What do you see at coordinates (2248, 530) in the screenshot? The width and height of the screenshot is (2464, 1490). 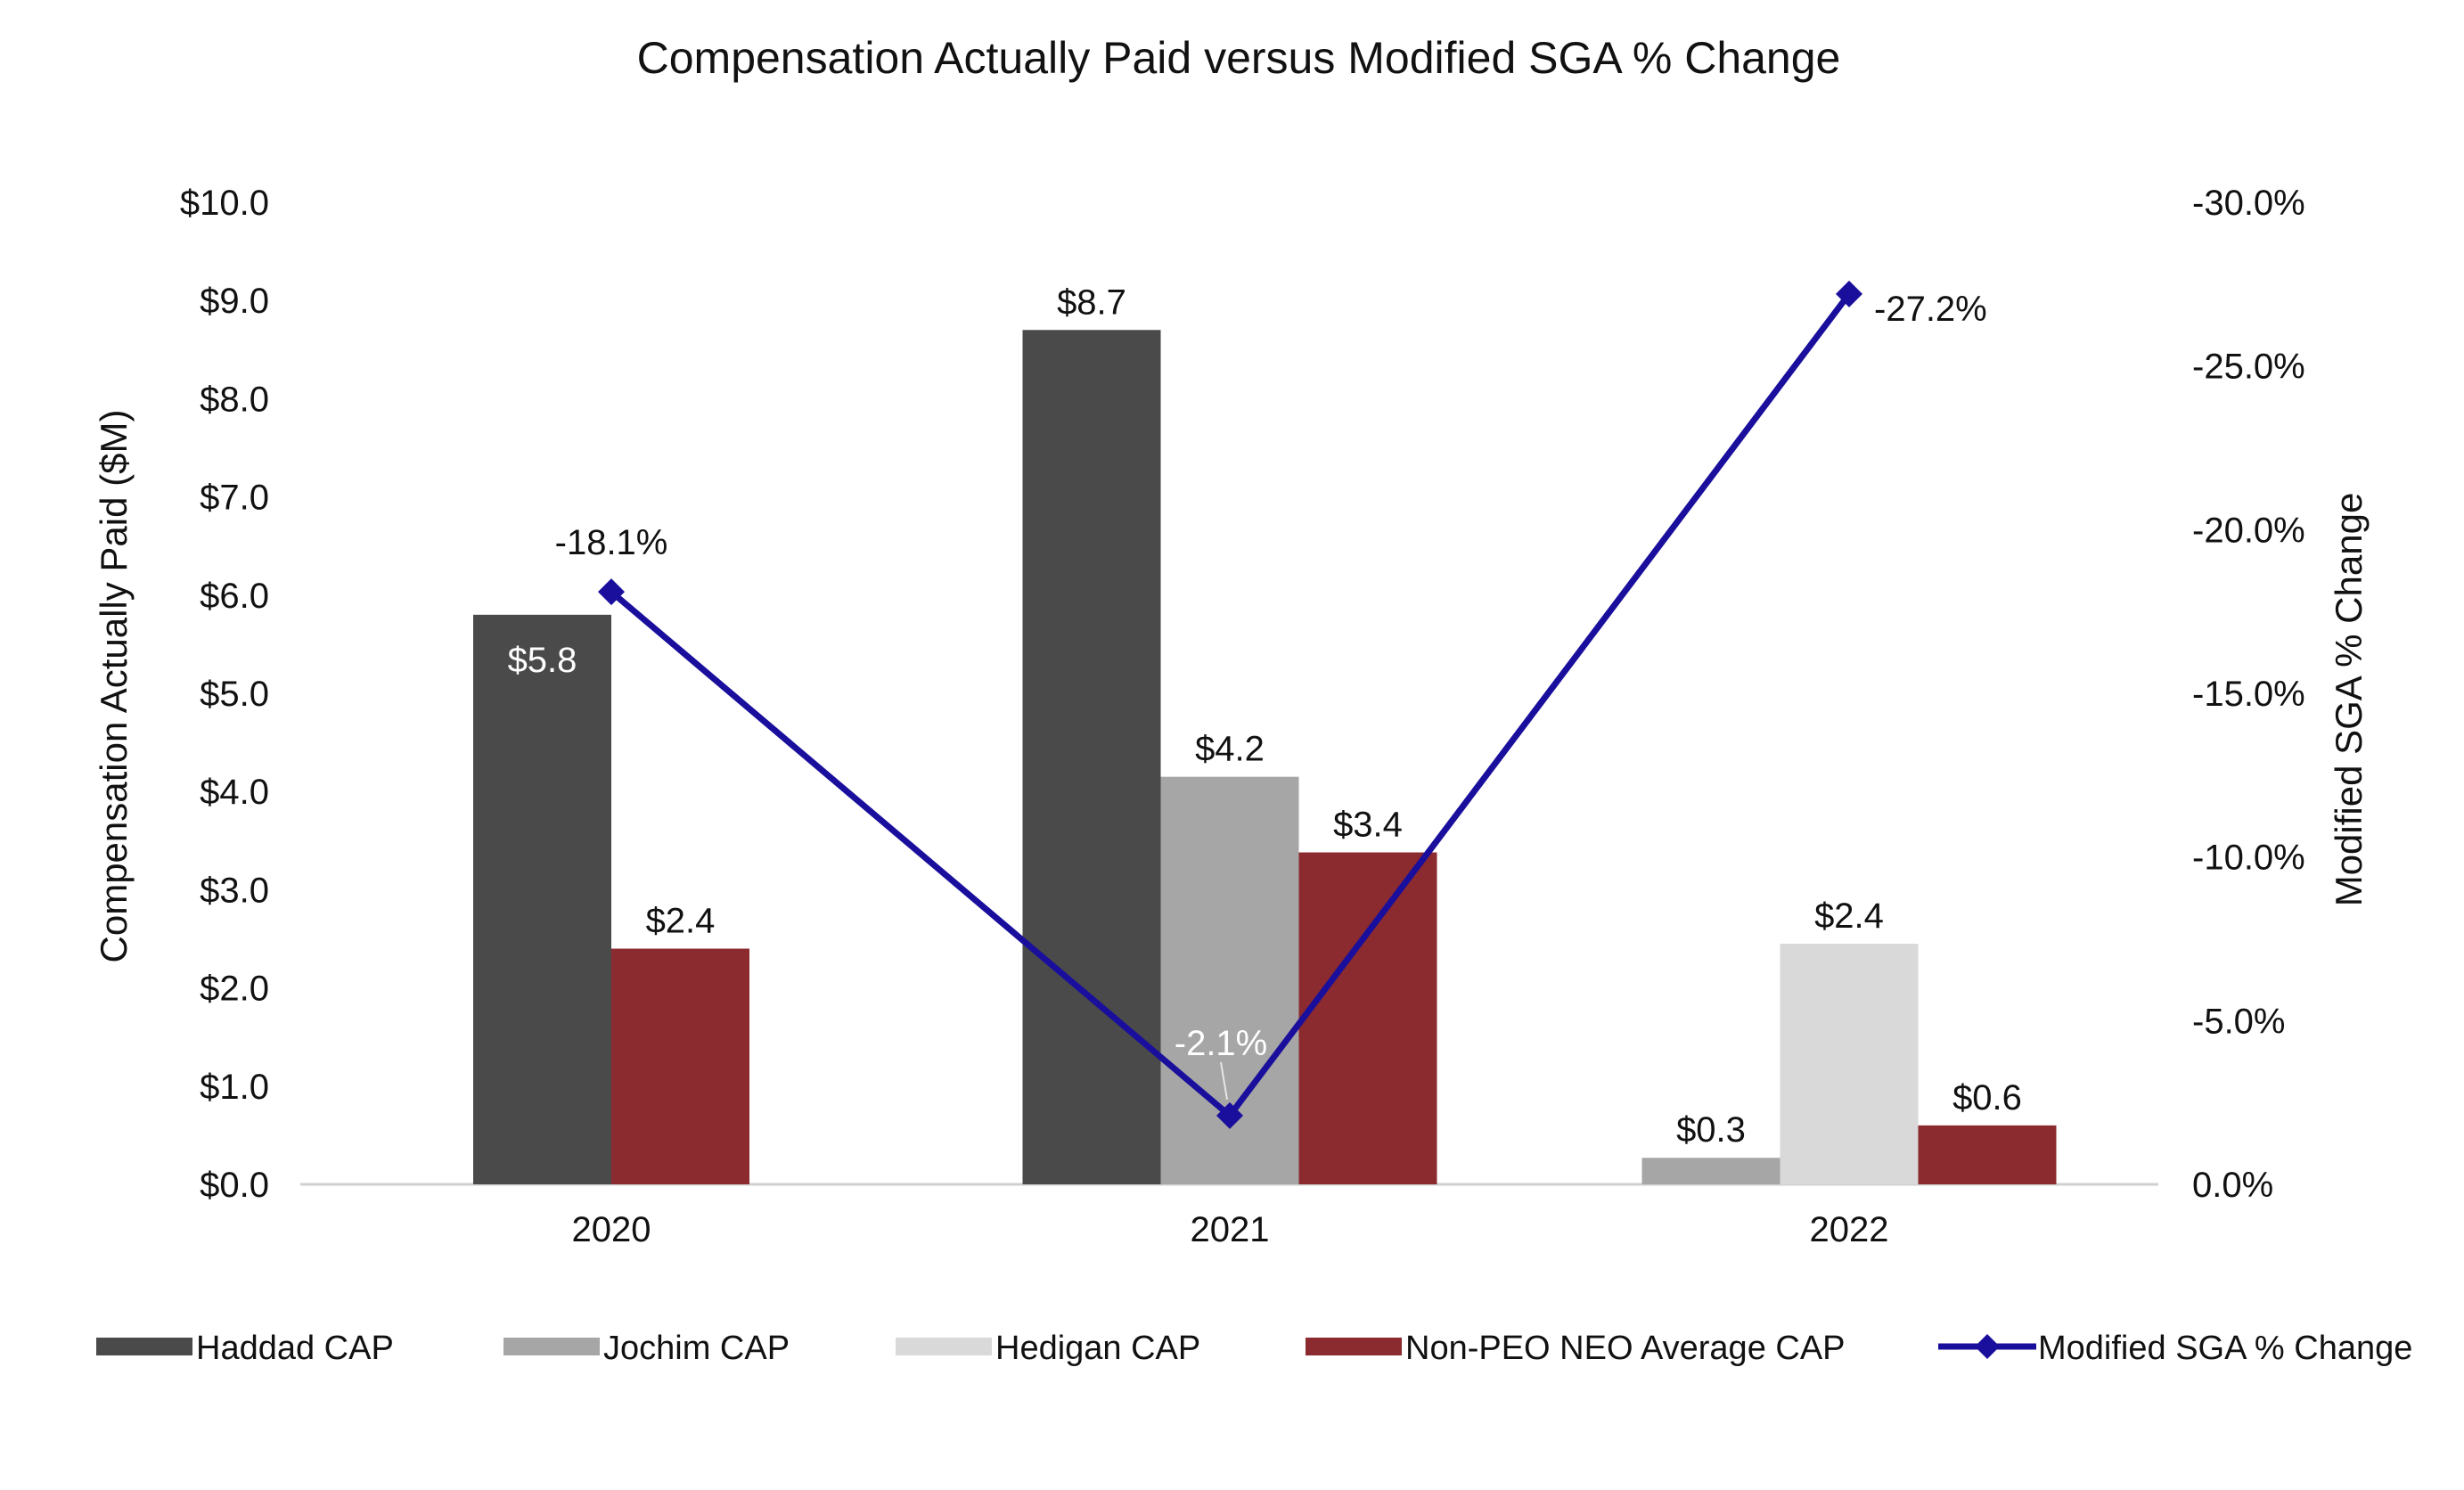 I see `y2-tick-label: -20.0%` at bounding box center [2248, 530].